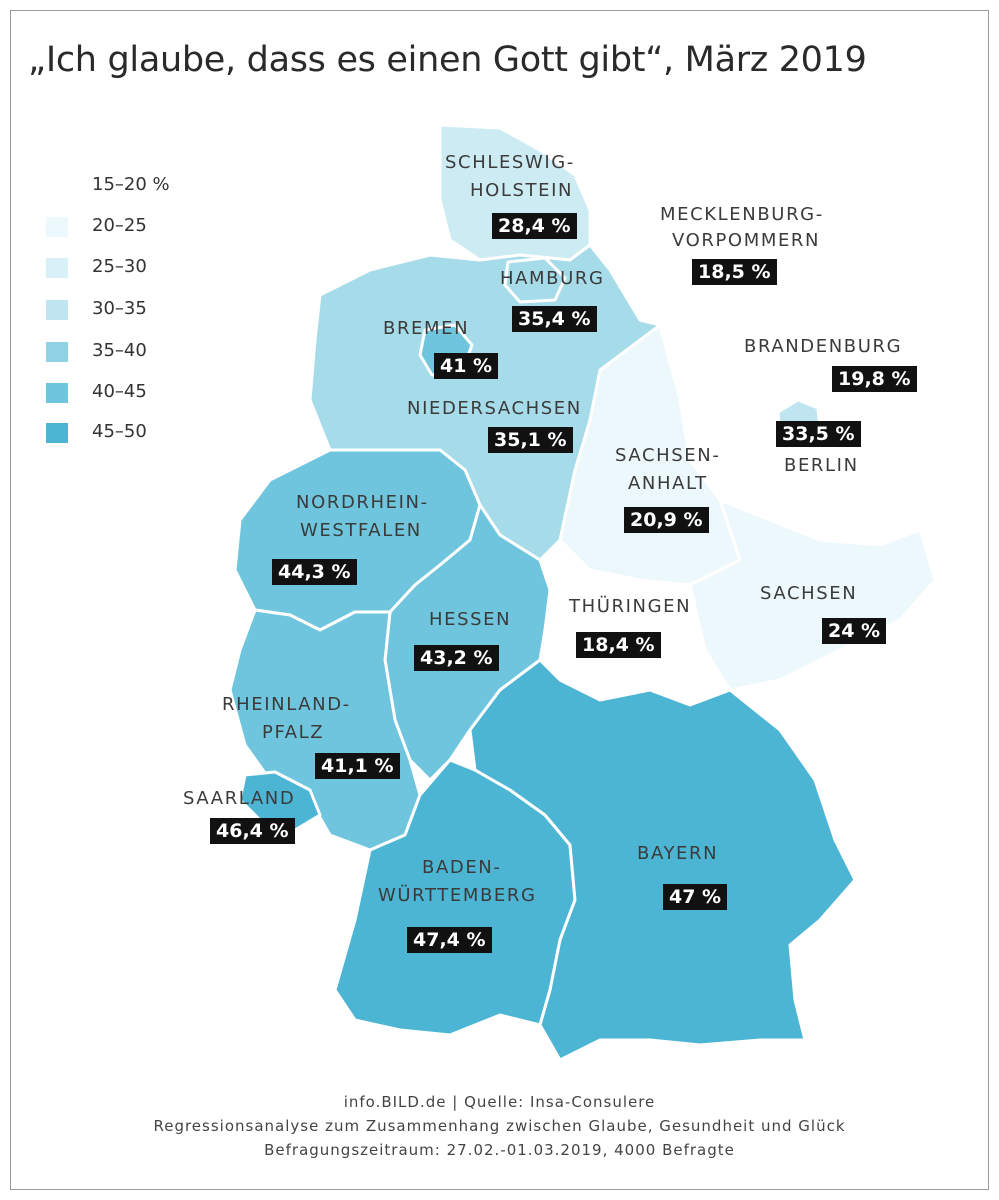  I want to click on label-hessen: HESSEN, so click(470, 619).